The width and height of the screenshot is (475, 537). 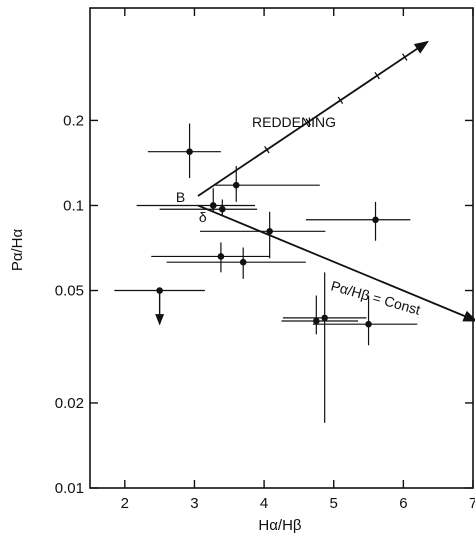 What do you see at coordinates (17, 250) in the screenshot?
I see `y-axis-title: Pα/Hα` at bounding box center [17, 250].